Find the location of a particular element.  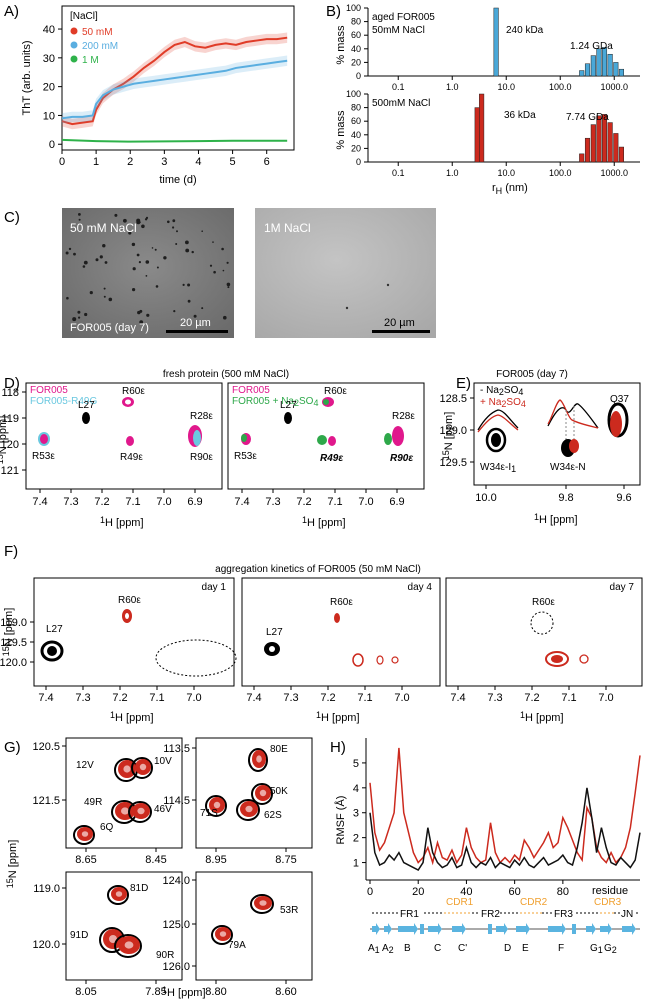

h-strand-arrow is located at coordinates (376, 929).